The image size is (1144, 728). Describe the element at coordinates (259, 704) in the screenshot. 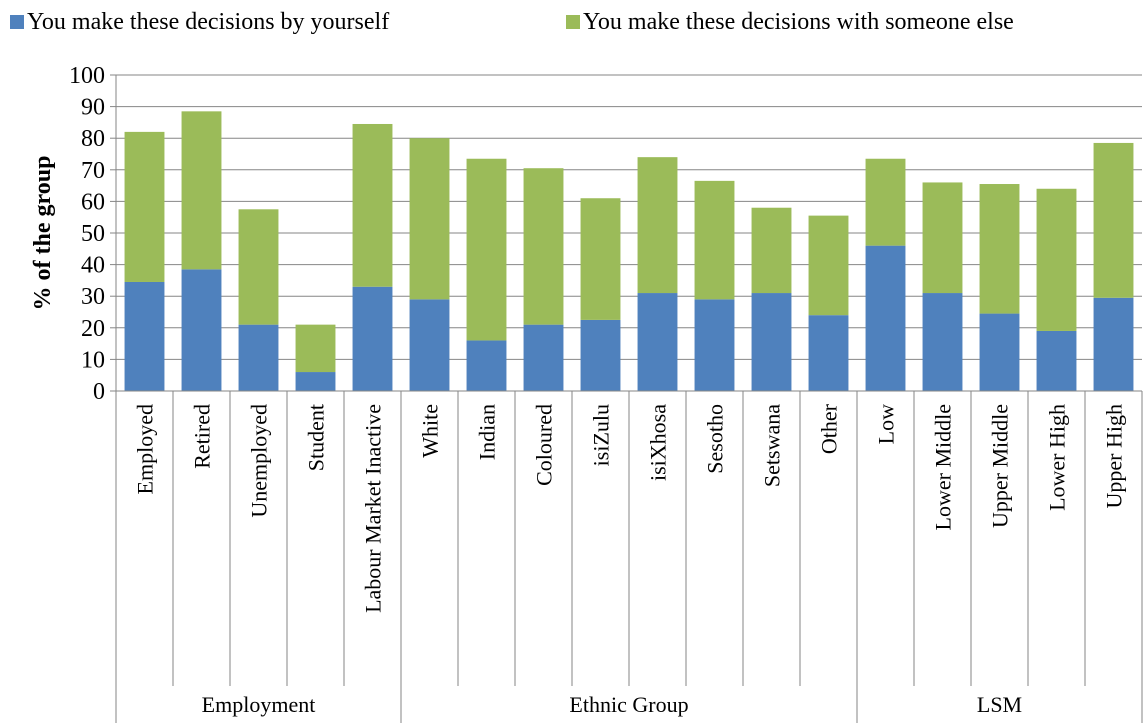

I see `x-group-label-1: Employment` at that location.